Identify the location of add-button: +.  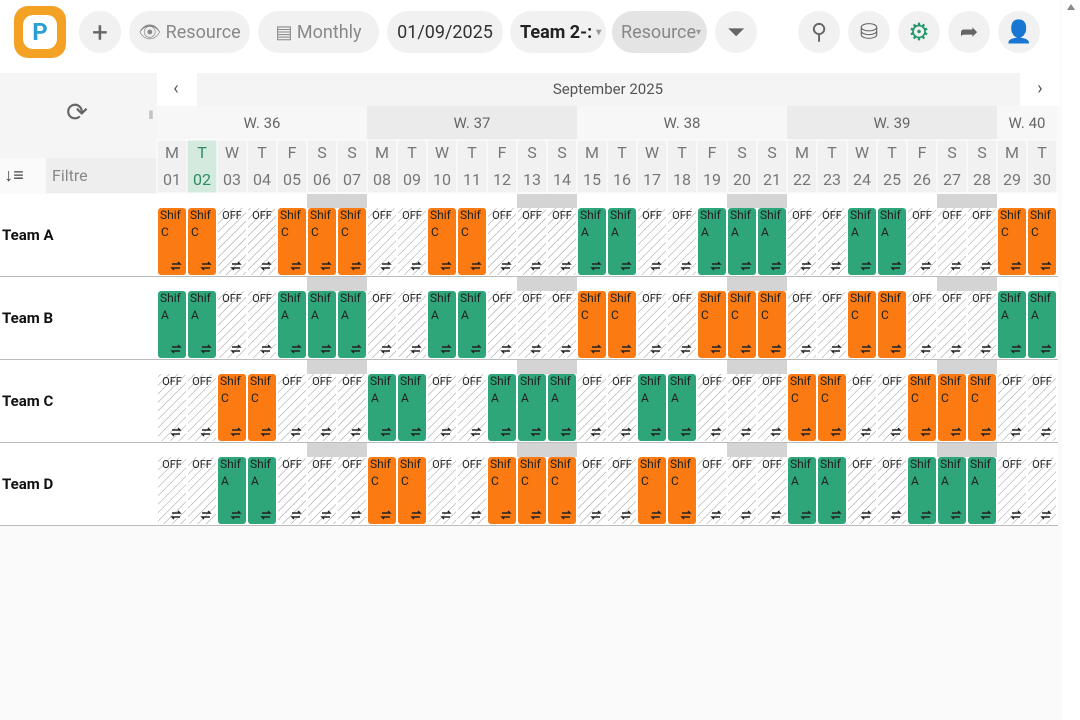
(100, 32).